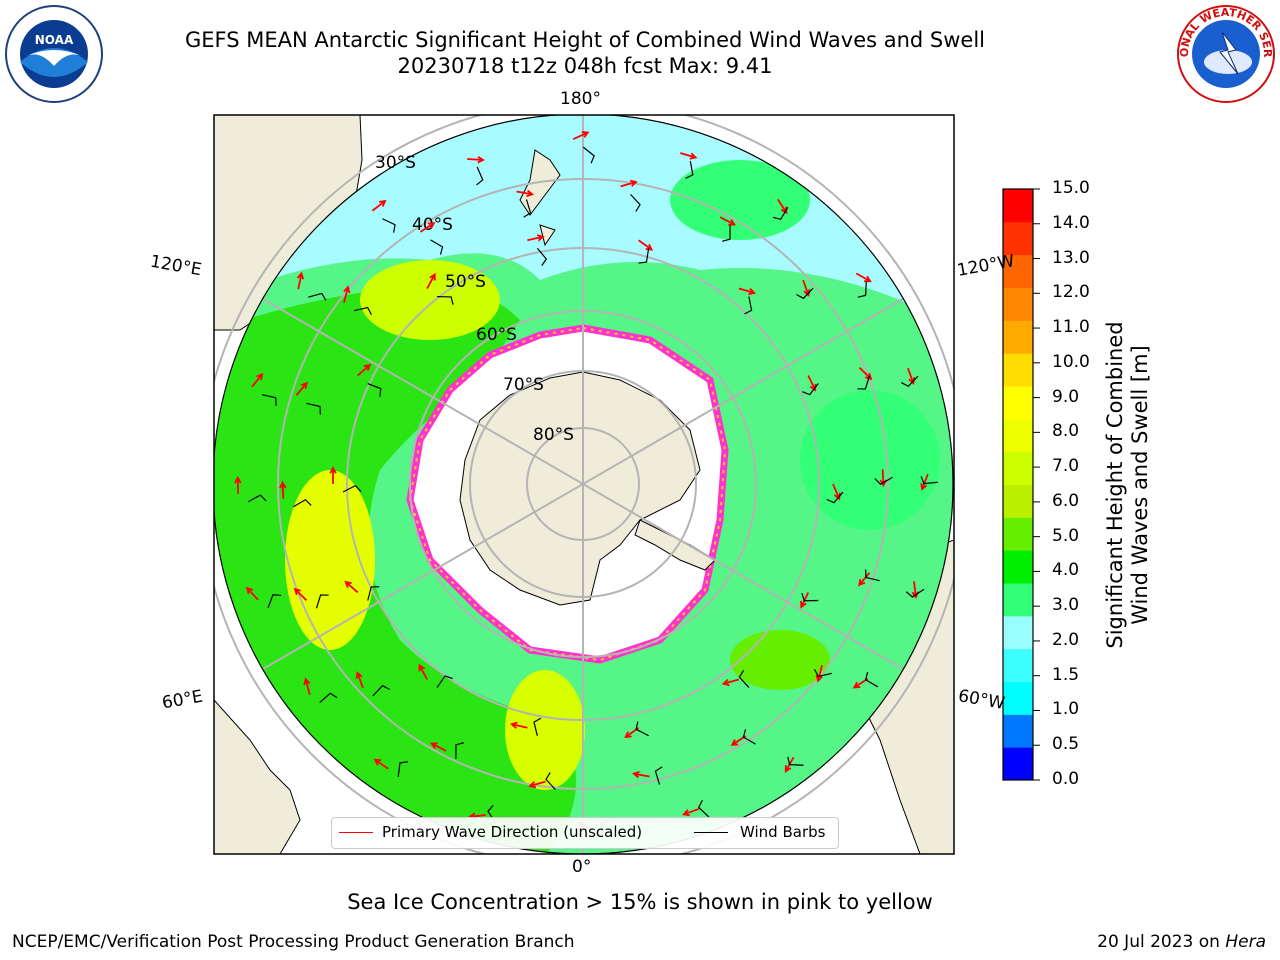 This screenshot has height=960, width=1280. Describe the element at coordinates (330, 560) in the screenshot. I see `wave-max-west` at that location.